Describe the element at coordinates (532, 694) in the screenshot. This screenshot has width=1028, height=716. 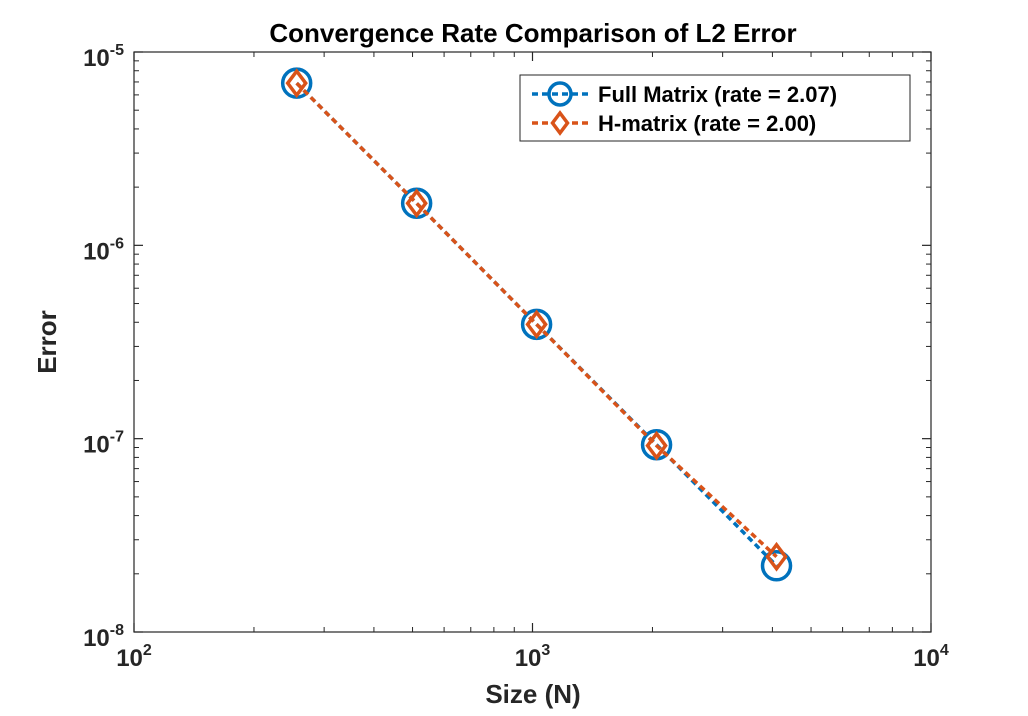
I see `x-axis-label: Size (N)` at that location.